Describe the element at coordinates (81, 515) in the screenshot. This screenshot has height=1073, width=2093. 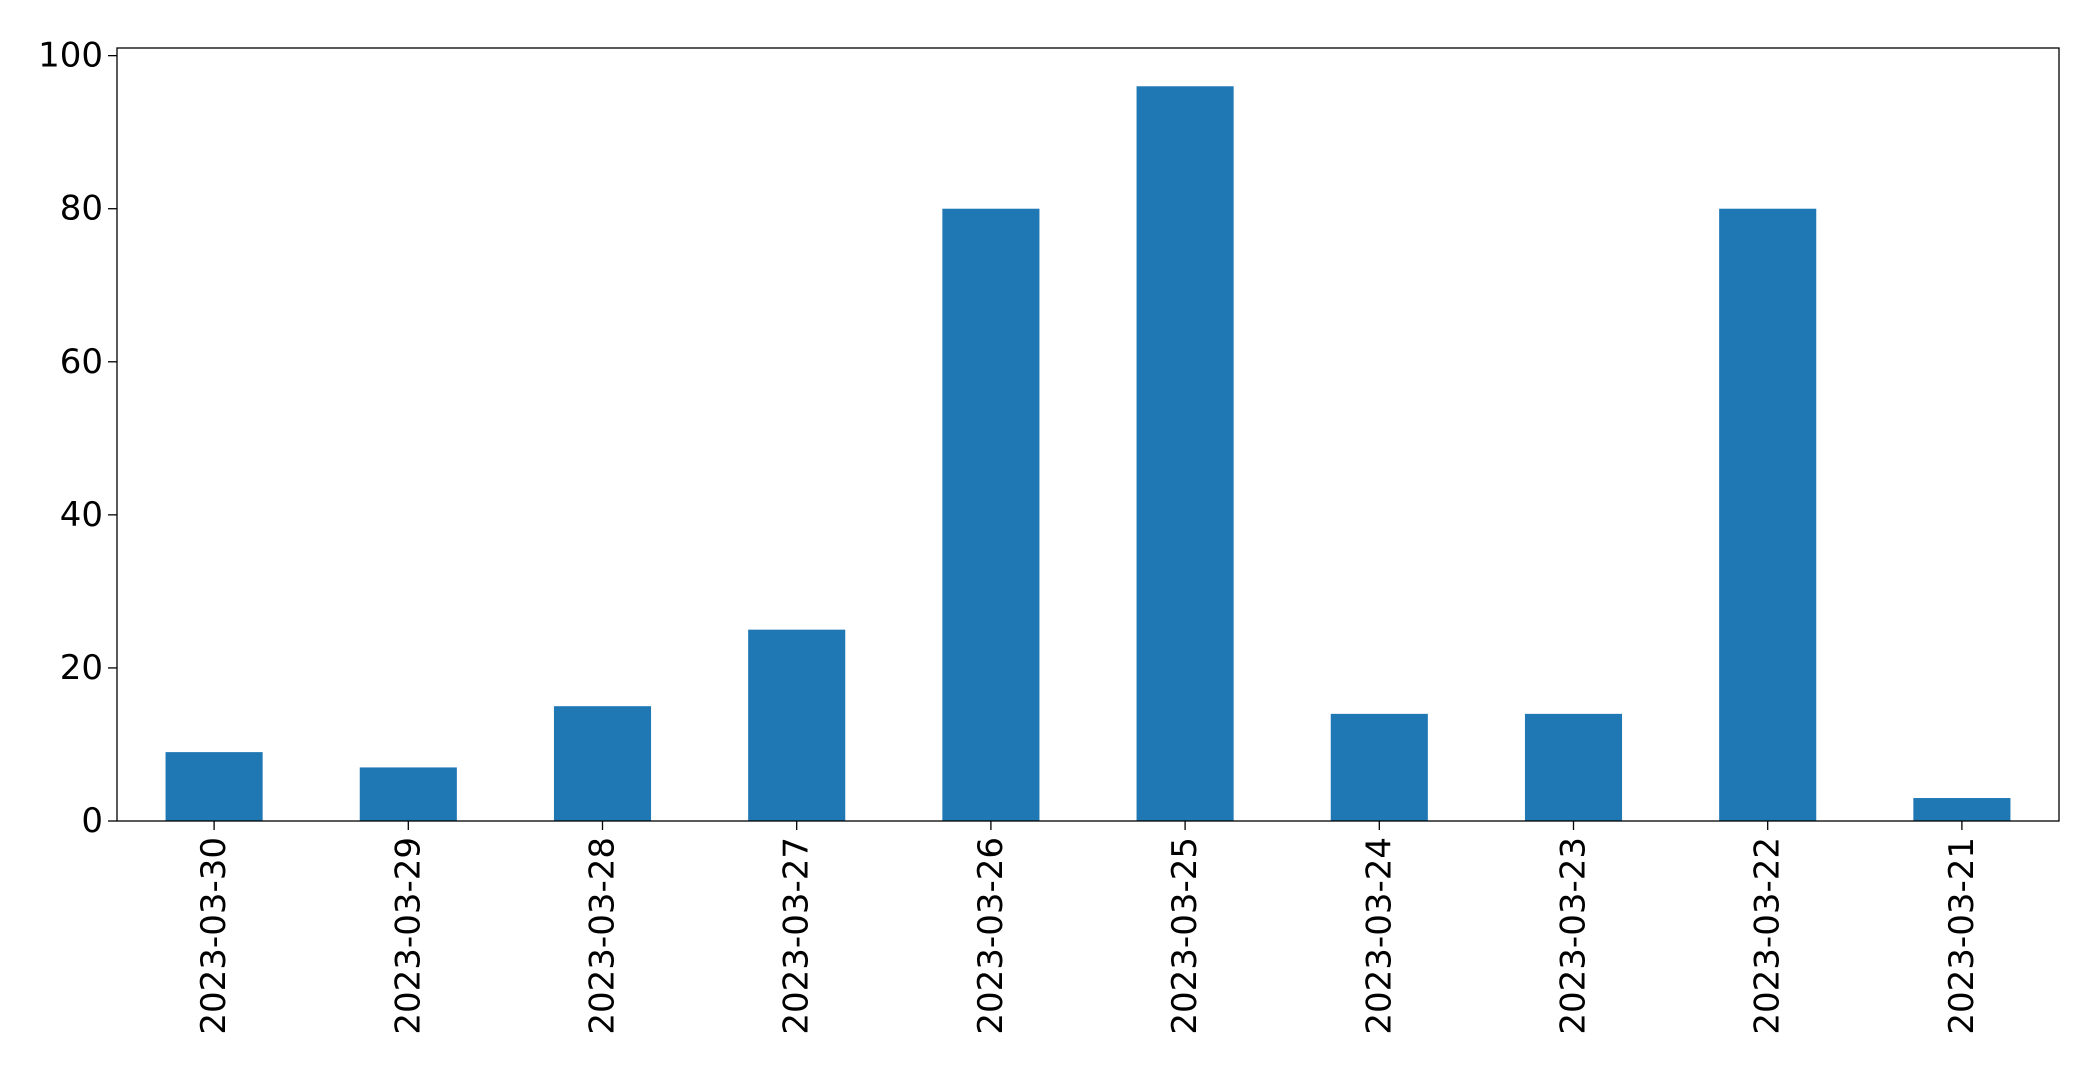
I see `y-tick-label: 40` at that location.